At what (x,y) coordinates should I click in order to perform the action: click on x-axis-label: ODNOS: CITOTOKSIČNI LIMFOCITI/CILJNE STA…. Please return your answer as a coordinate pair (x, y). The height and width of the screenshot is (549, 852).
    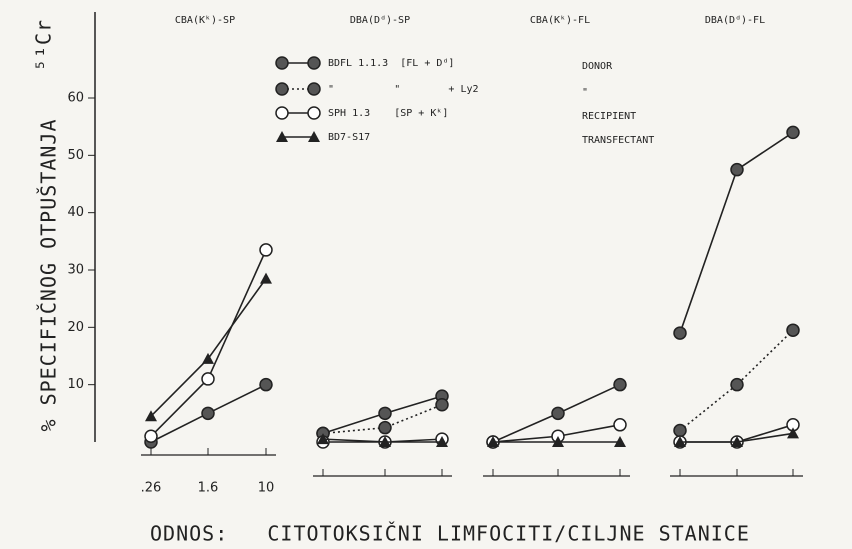
    Looking at the image, I should click on (450, 534).